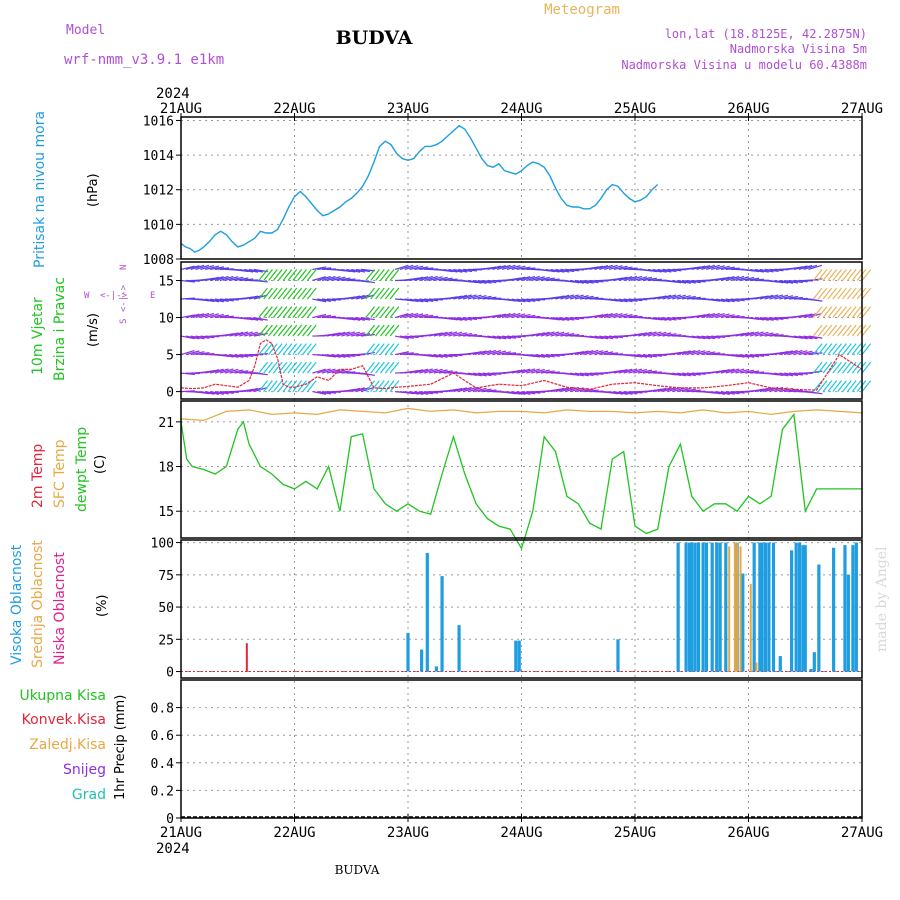 Image resolution: width=900 pixels, height=900 pixels. I want to click on temp-tick-label: 21, so click(166, 423).